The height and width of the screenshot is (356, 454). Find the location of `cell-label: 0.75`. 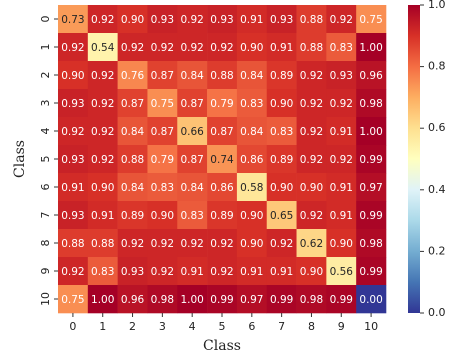

cell-label: 0.75 is located at coordinates (162, 104).